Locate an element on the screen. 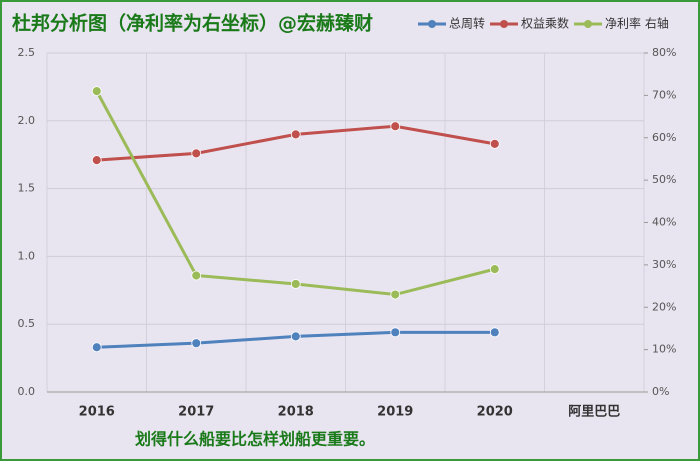  y-tick-label: 1.5 is located at coordinates (27, 188).